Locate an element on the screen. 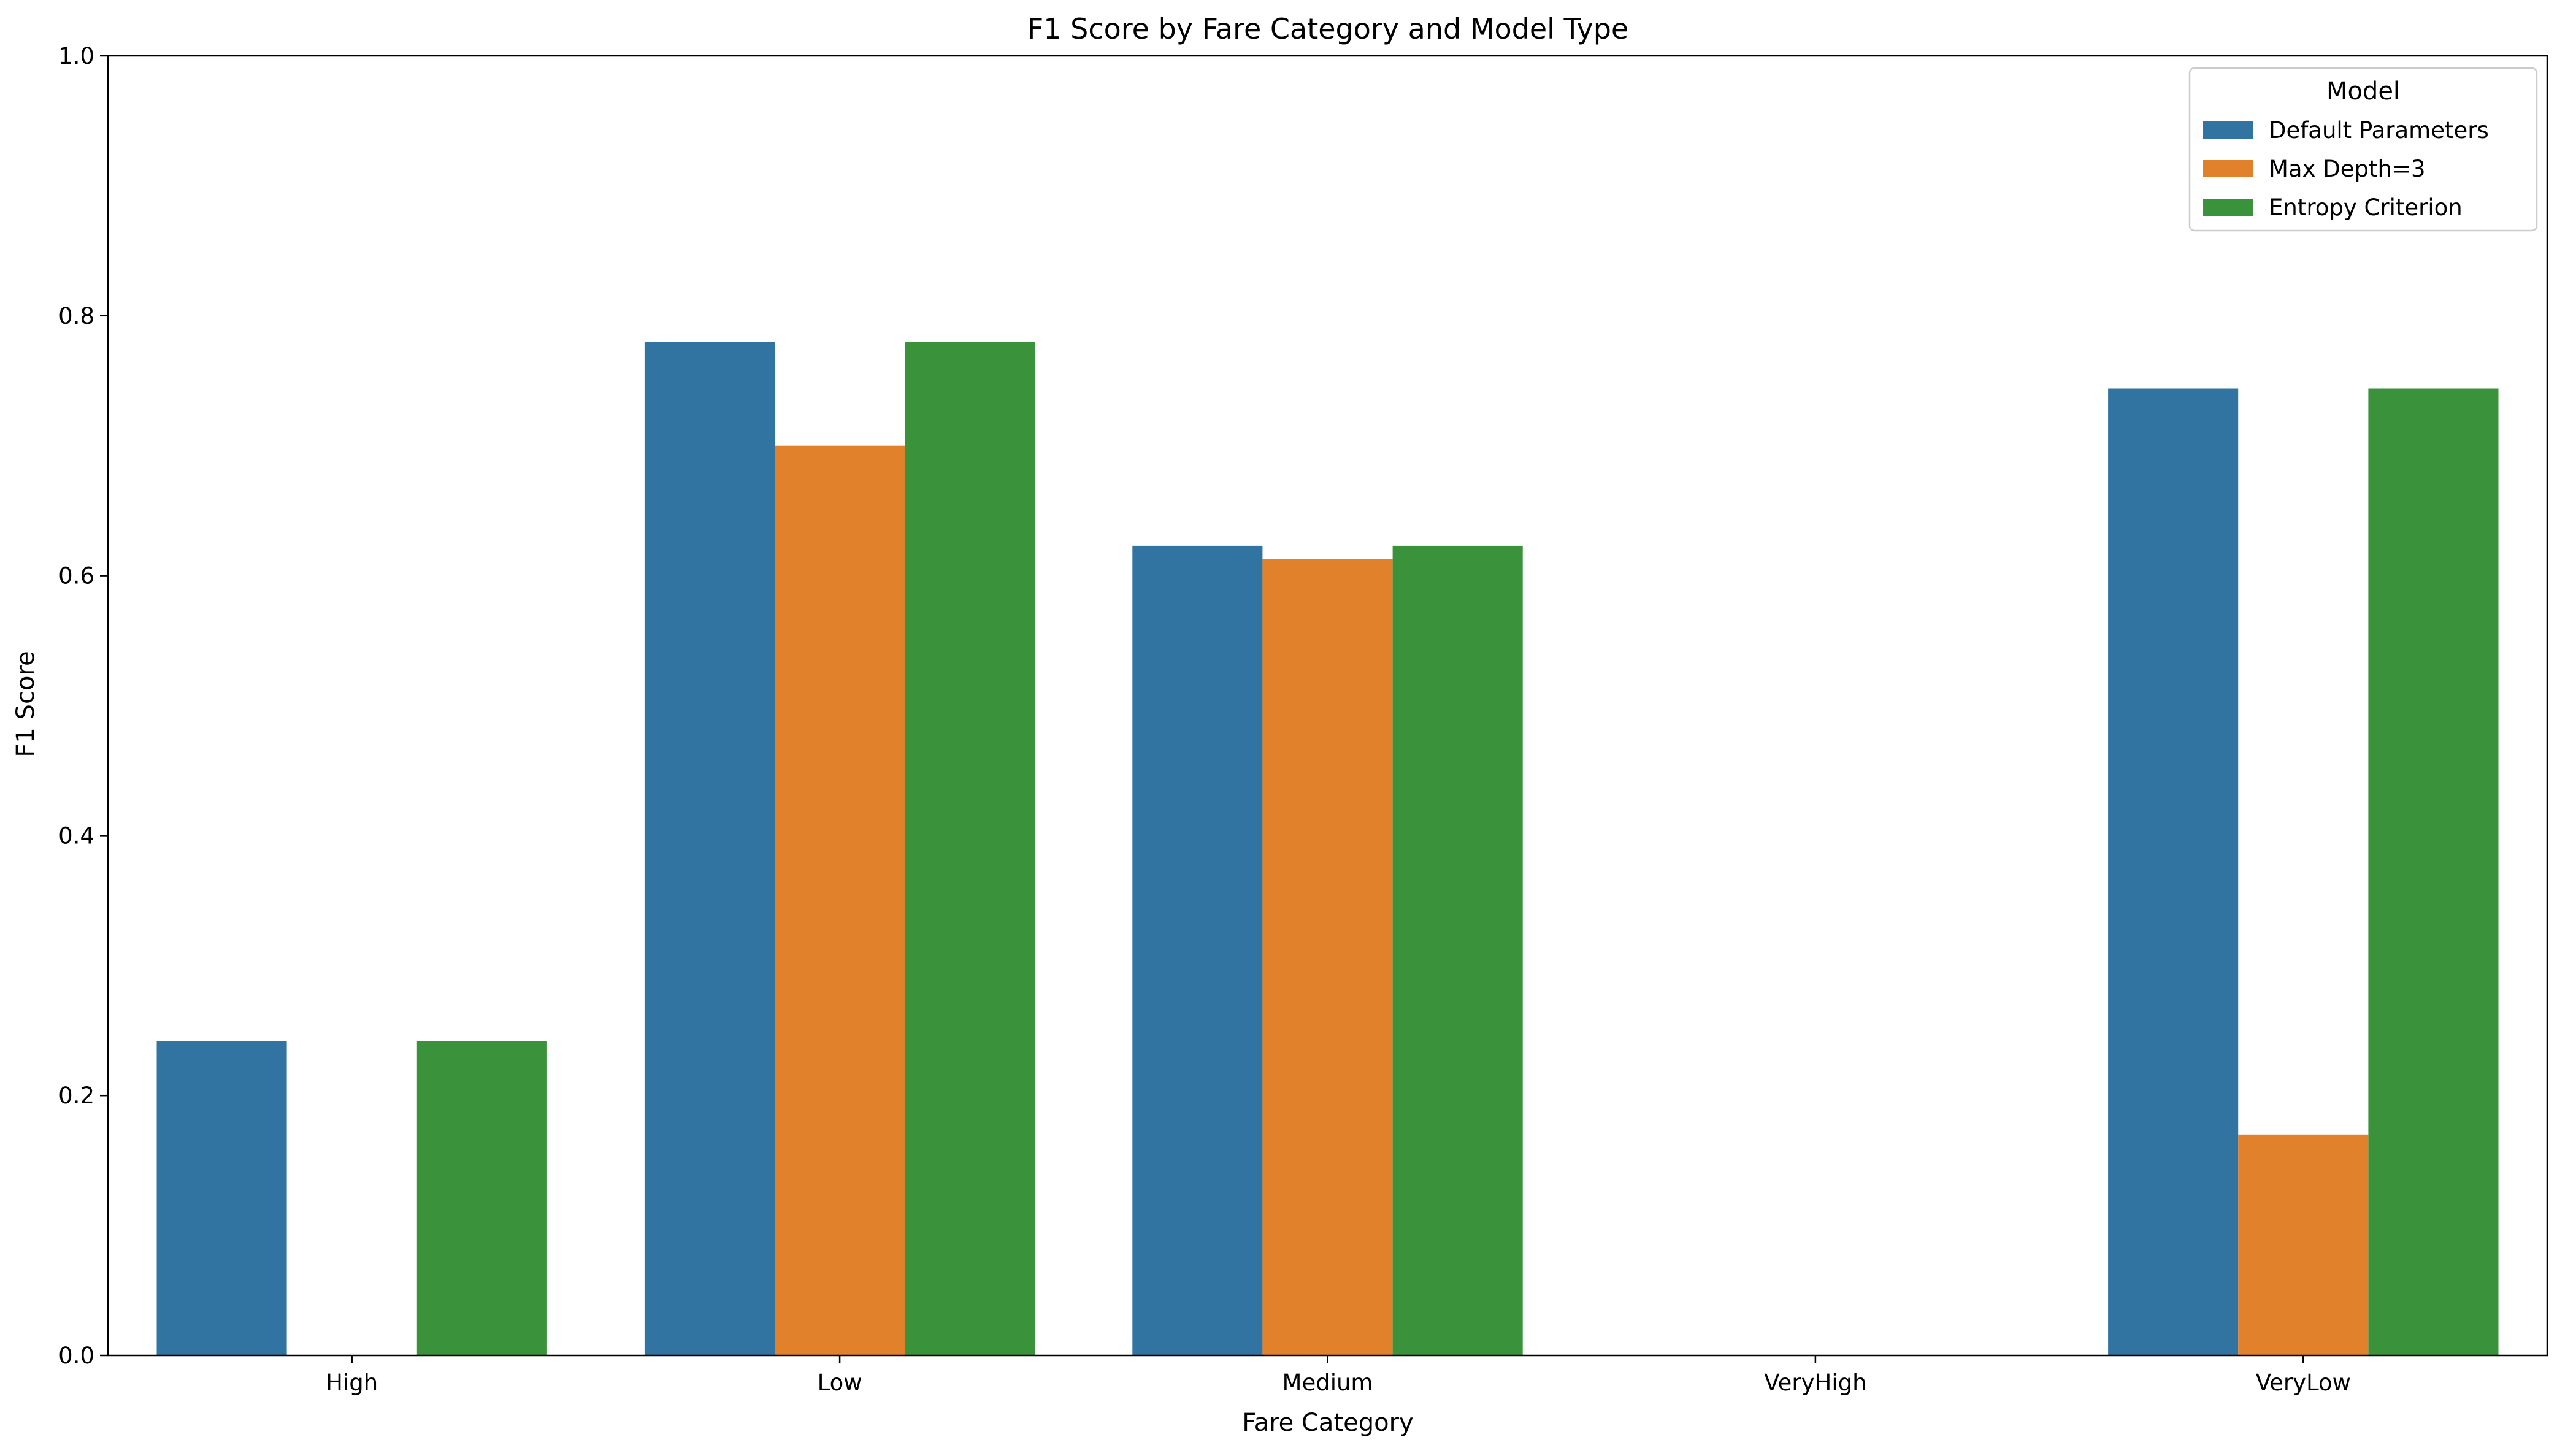 The width and height of the screenshot is (2557, 1456). y-tick-label: 0.2 is located at coordinates (76, 1095).